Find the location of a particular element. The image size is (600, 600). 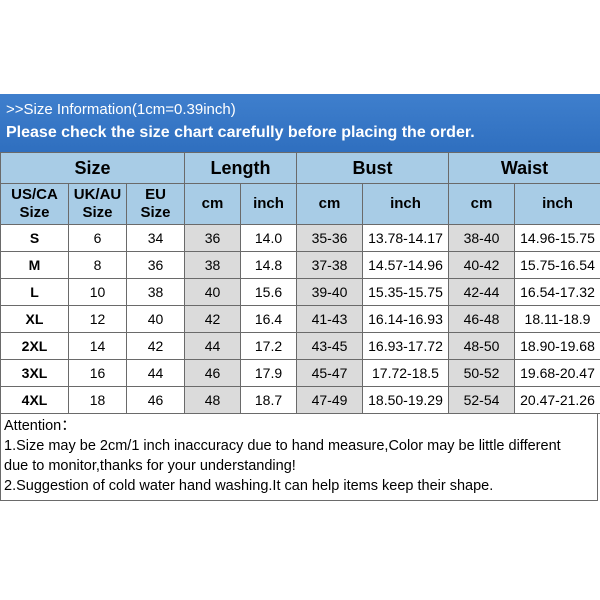

waist-cm-cell: 42-44 is located at coordinates (481, 292).